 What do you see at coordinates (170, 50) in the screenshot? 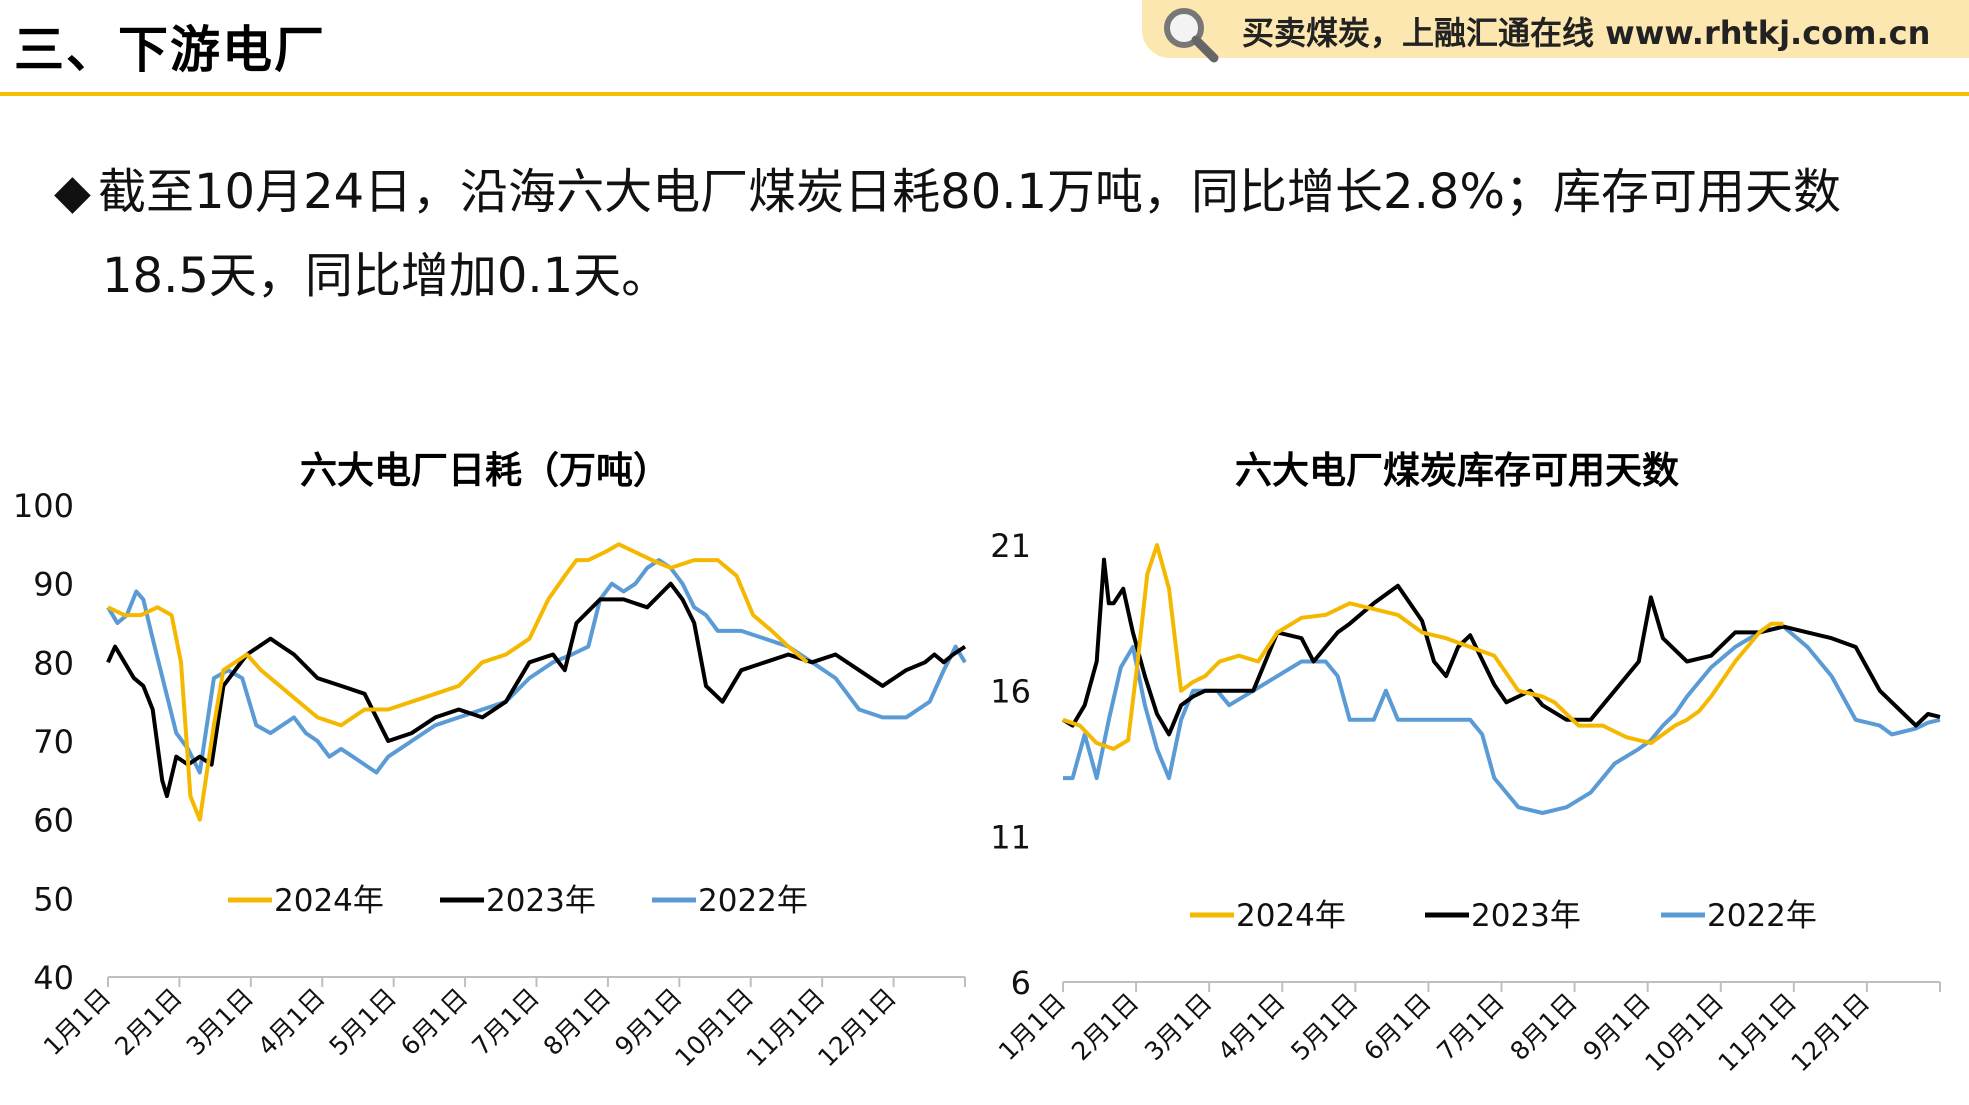
I see `page-title: 三、下游电厂` at bounding box center [170, 50].